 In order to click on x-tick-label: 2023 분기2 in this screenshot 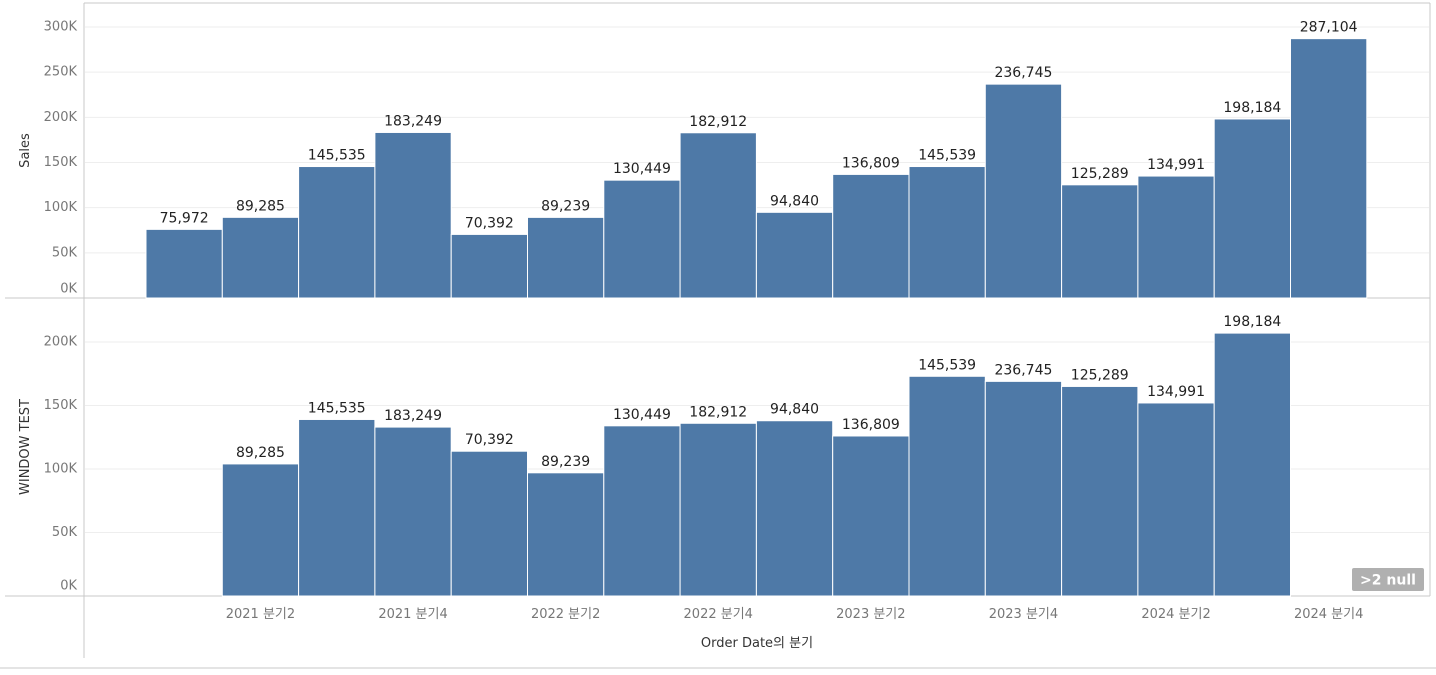, I will do `click(870, 614)`.